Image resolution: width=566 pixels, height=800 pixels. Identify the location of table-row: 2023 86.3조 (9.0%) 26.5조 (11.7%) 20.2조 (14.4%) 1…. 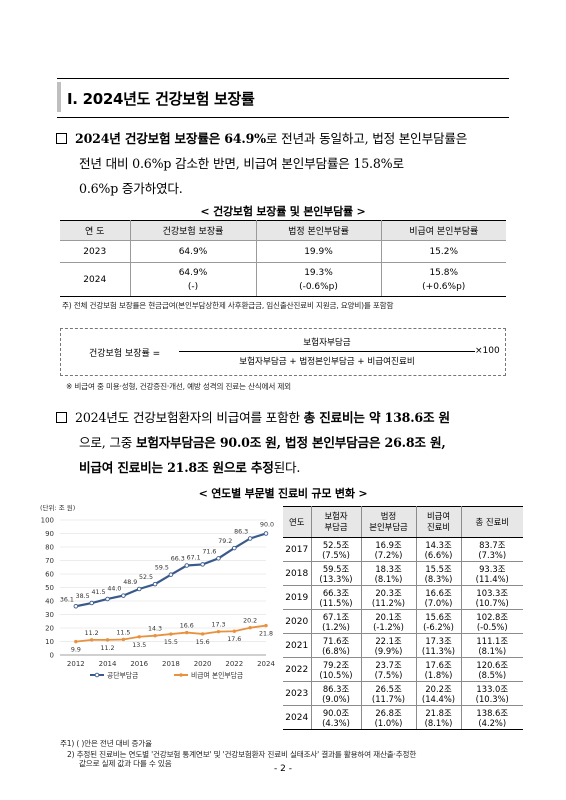
(403, 693).